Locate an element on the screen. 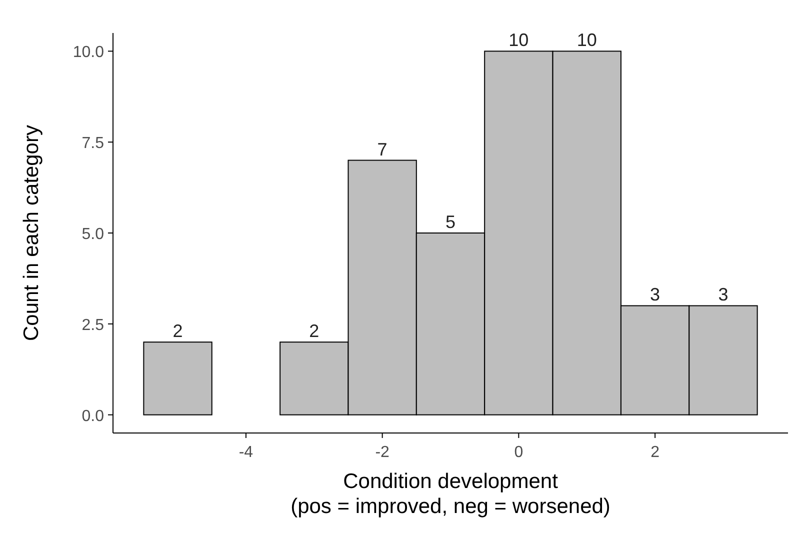 The height and width of the screenshot is (536, 807). data-label: 7 is located at coordinates (382, 149).